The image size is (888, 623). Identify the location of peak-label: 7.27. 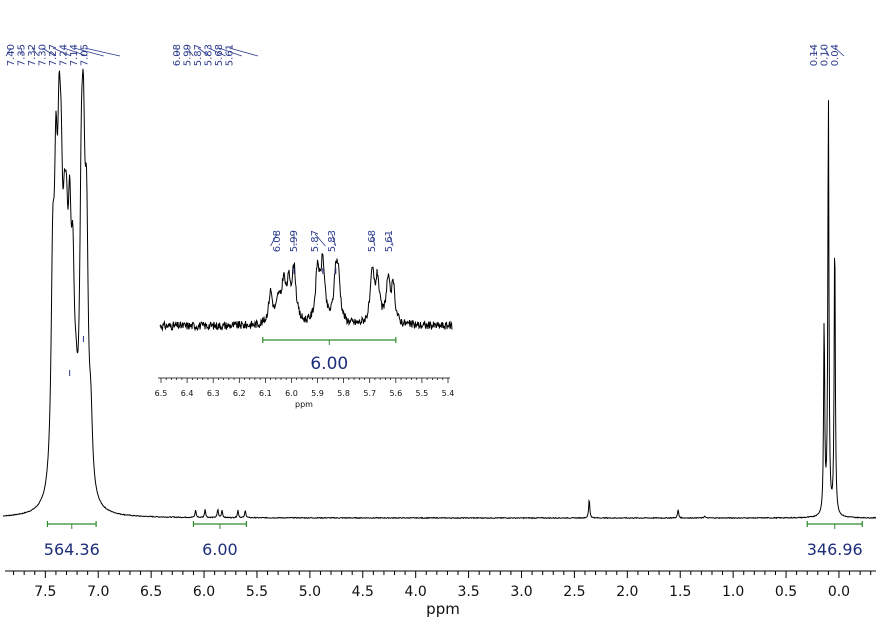
(53, 55).